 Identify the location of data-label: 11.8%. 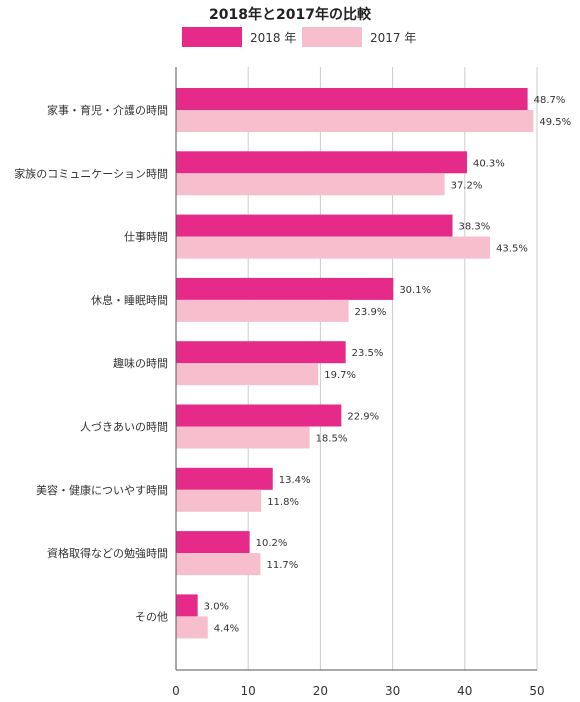
(283, 502).